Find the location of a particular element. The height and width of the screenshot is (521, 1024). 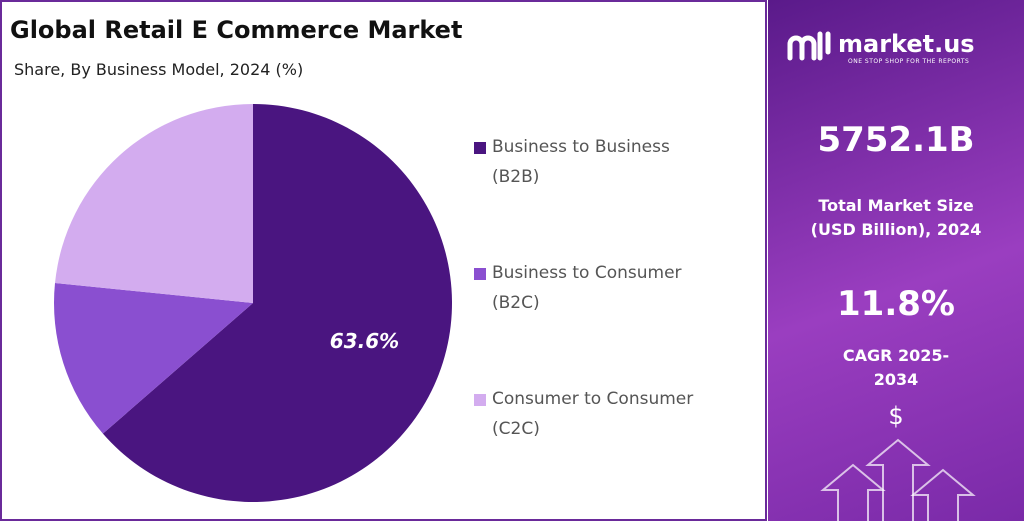

legend-item: Business to Business (B2B) is located at coordinates (614, 162).